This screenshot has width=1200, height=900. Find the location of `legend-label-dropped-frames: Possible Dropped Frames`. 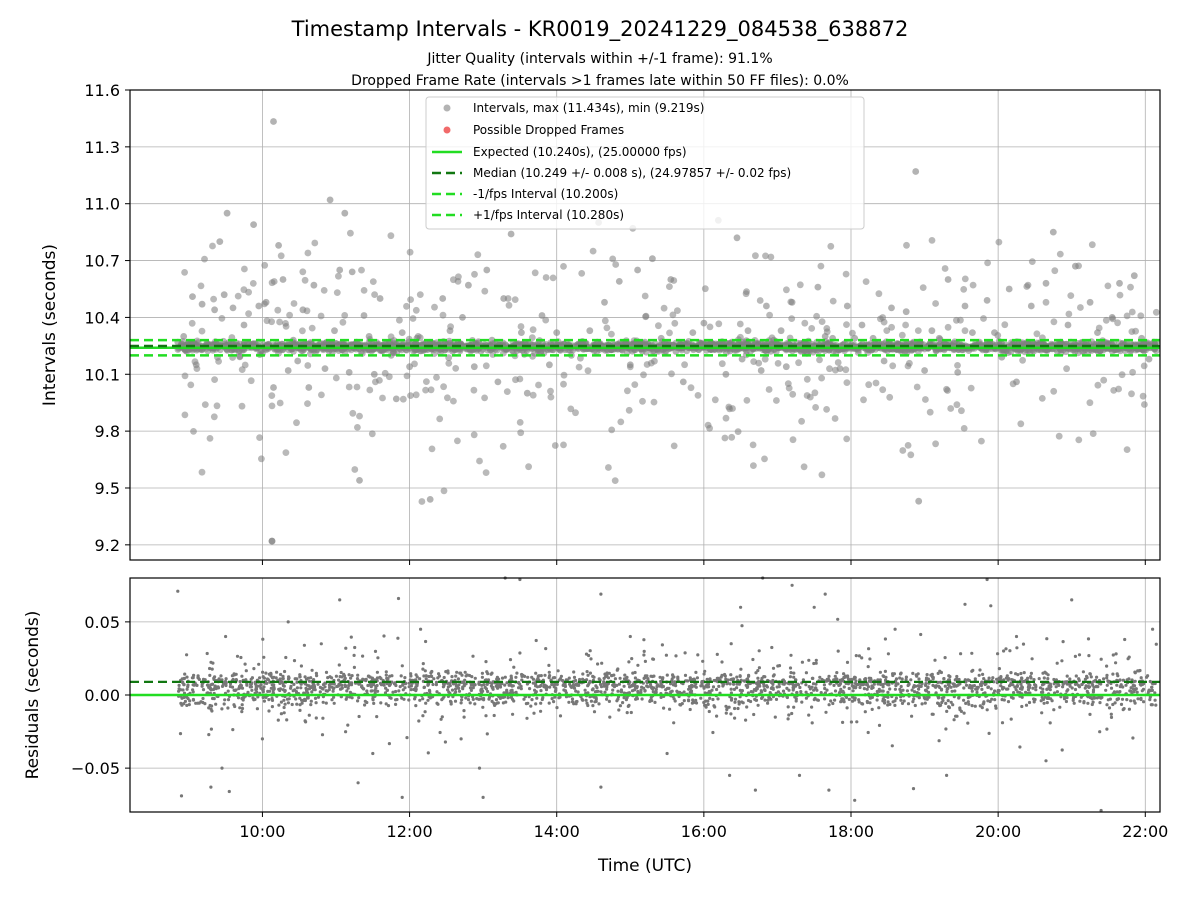

legend-label-dropped-frames: Possible Dropped Frames is located at coordinates (548, 130).